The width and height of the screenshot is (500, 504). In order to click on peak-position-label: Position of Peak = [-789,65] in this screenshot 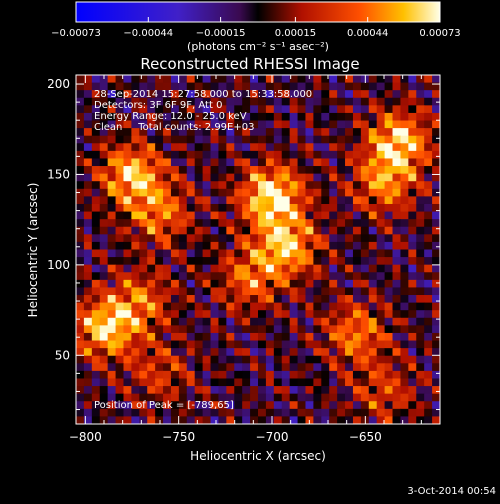, I will do `click(164, 405)`.